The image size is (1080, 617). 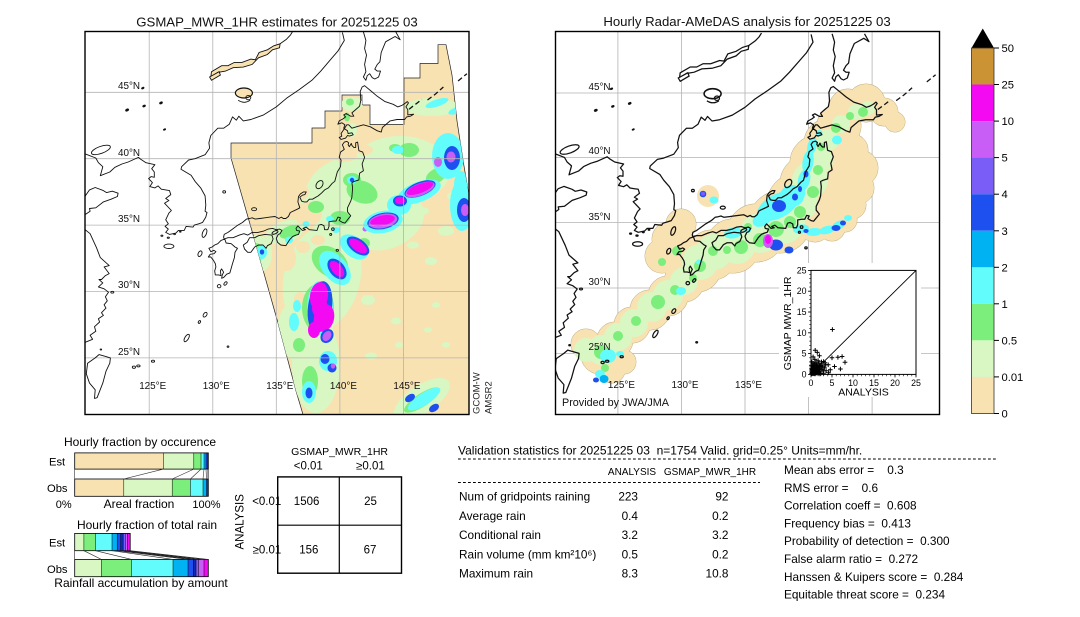 I want to click on svg-text: False alarm ratio = 0.272, so click(x=851, y=559).